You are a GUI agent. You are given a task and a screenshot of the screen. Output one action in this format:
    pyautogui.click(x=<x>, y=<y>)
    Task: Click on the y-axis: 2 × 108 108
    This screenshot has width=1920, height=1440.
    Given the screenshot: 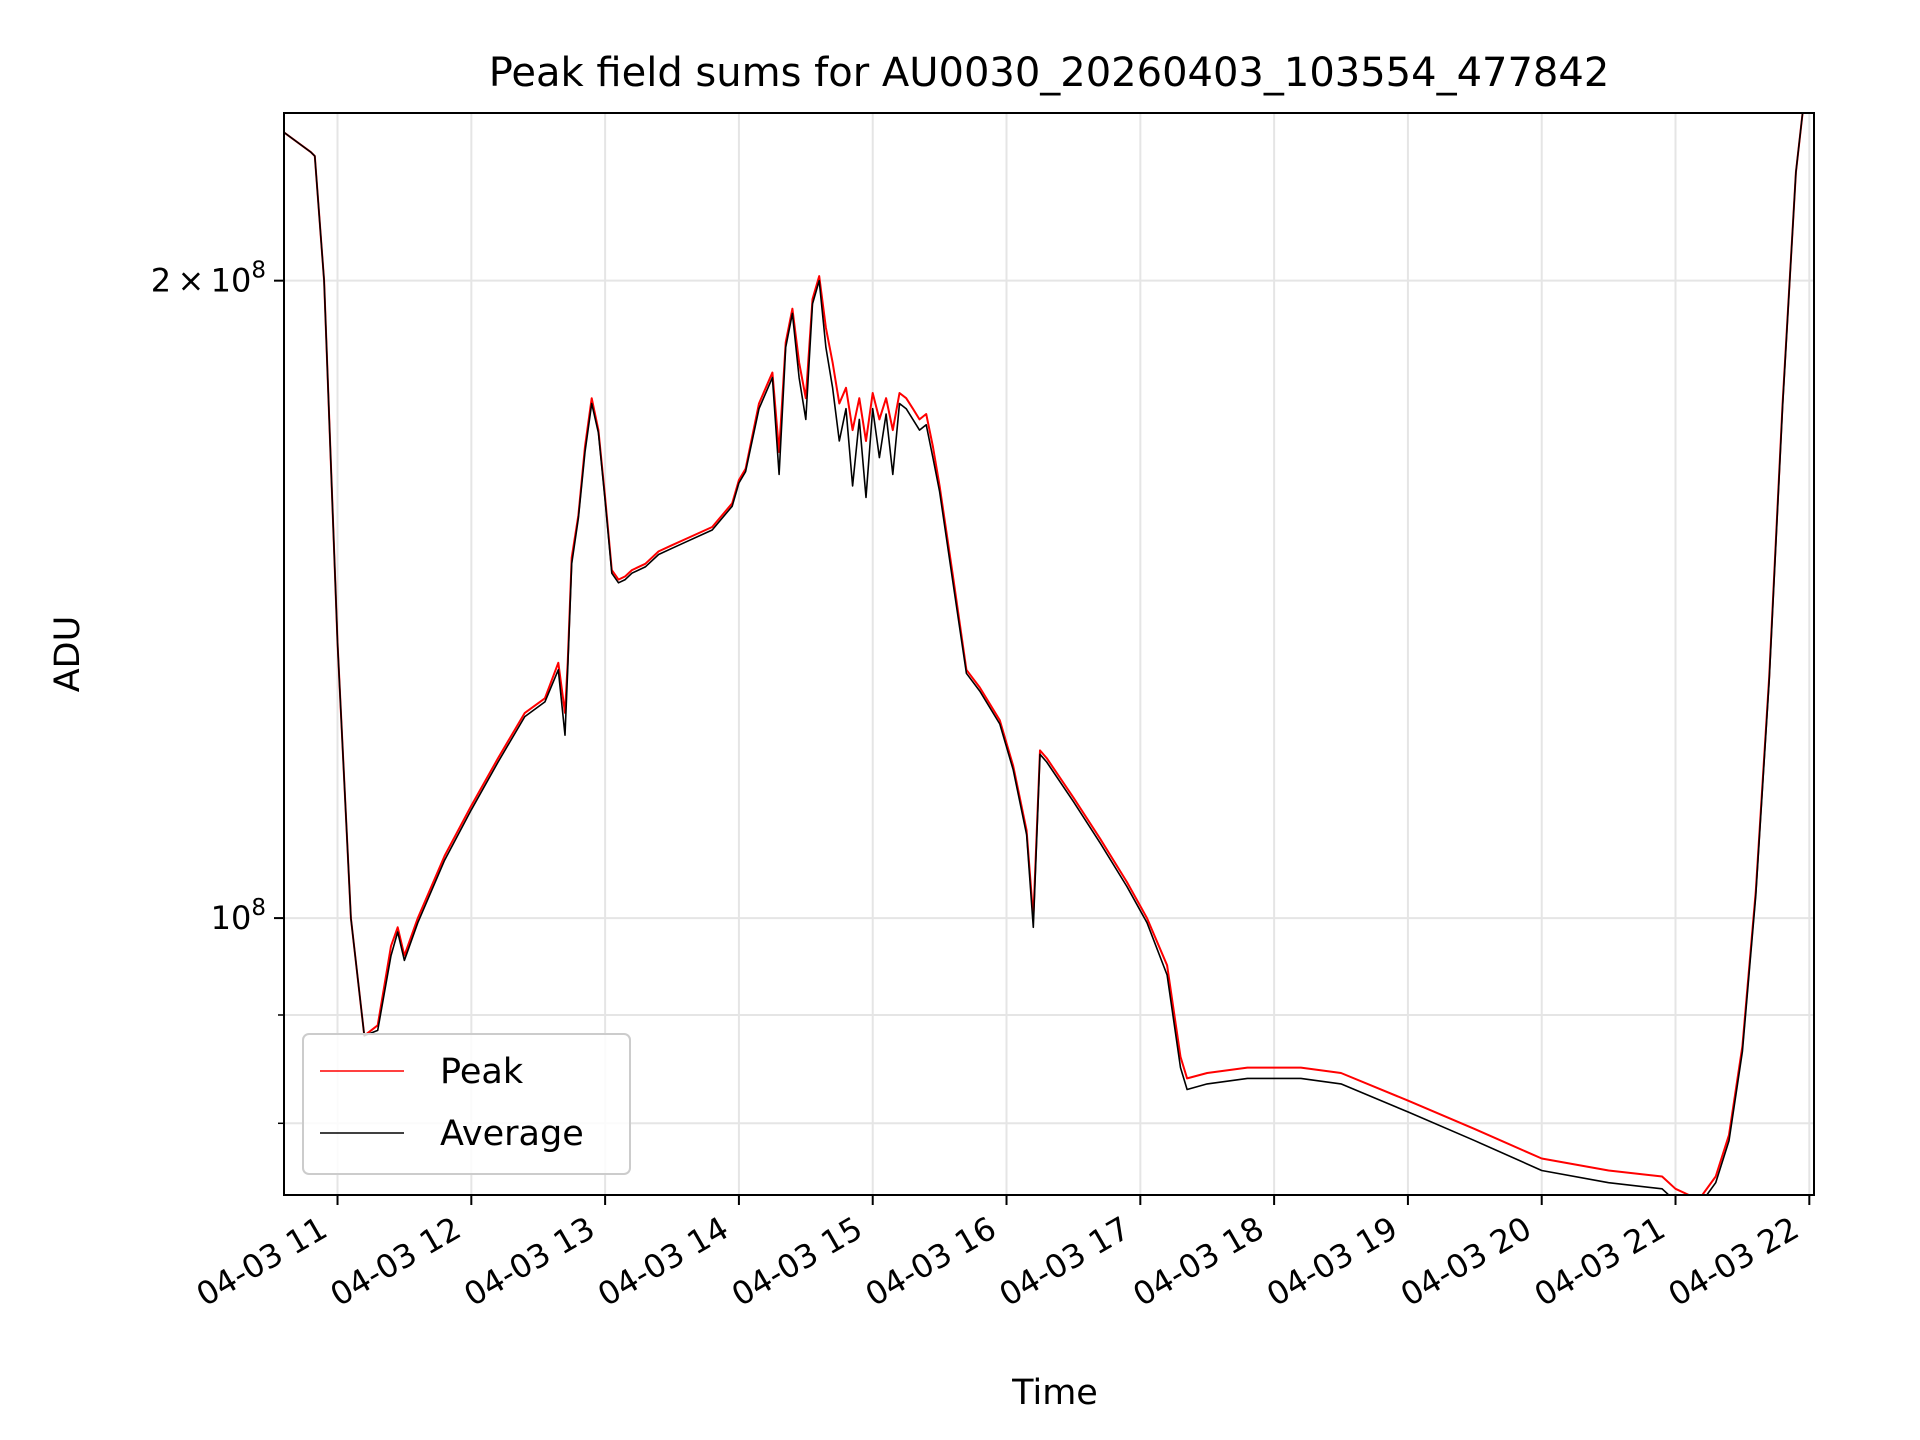 What is the action you would take?
    pyautogui.click(x=217, y=691)
    